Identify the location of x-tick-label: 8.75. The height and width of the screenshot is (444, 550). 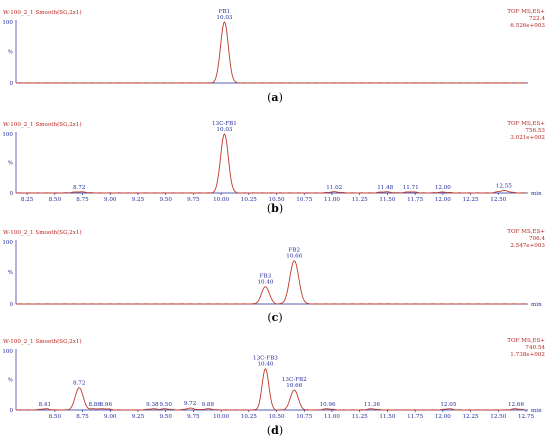
(82, 417).